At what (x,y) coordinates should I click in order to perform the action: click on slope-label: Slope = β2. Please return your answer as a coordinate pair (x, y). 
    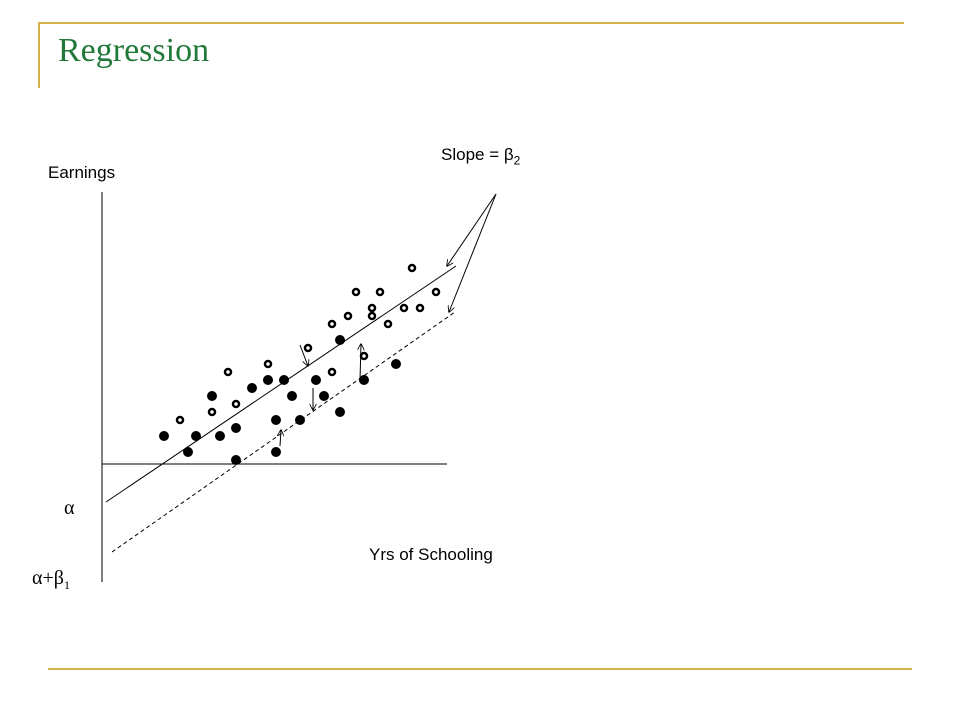
    Looking at the image, I should click on (480, 156).